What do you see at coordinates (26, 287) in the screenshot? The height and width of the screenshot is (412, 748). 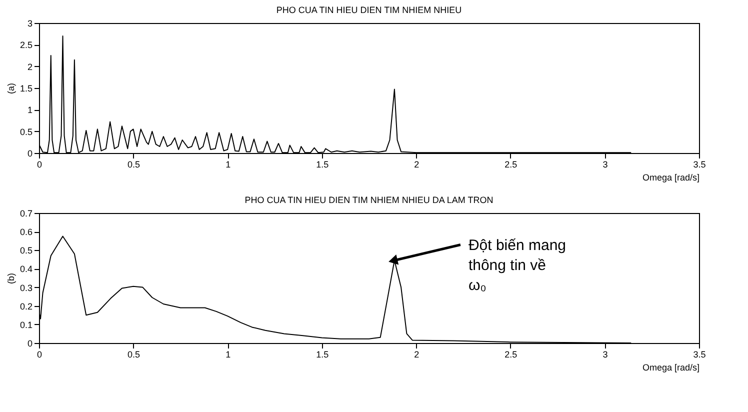 I see `y-tick-label: 0.3` at bounding box center [26, 287].